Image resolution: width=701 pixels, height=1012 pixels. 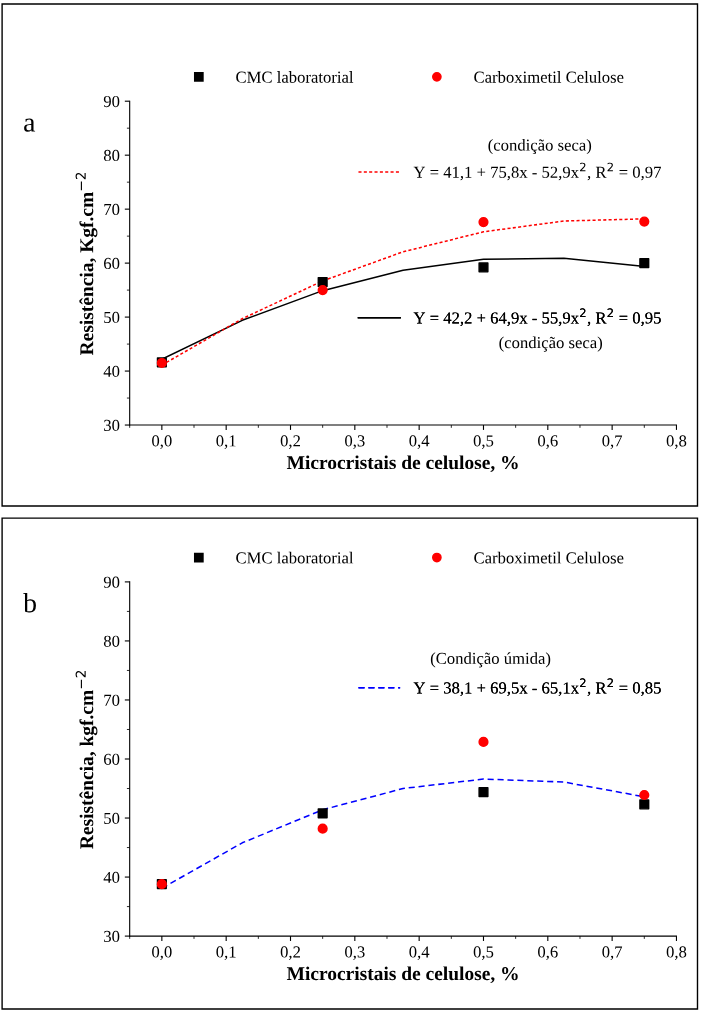 I want to click on legend-label: Y = 41,1 + 75,8x - 52,9x$^{2}$, R$^{2}$ = 0,97, so click(x=537, y=171).